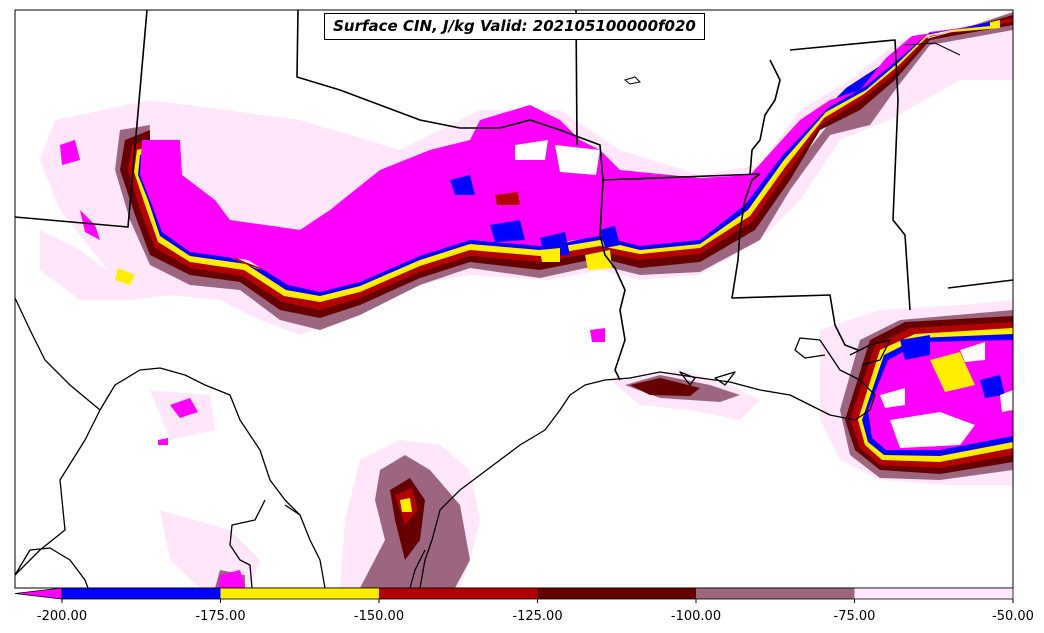 This screenshot has width=1044, height=633. I want to click on colorbar, so click(514, 595).